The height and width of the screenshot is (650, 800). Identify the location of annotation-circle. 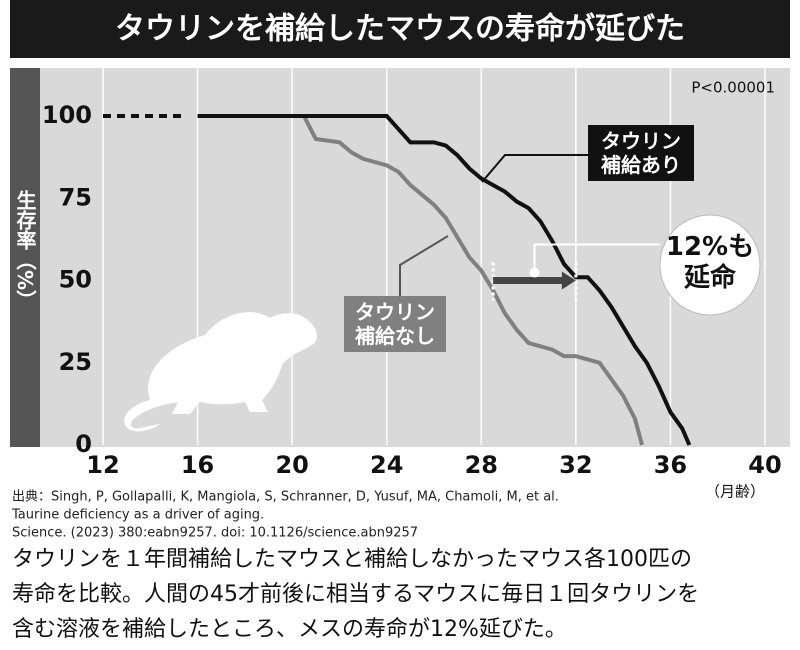
(710, 265).